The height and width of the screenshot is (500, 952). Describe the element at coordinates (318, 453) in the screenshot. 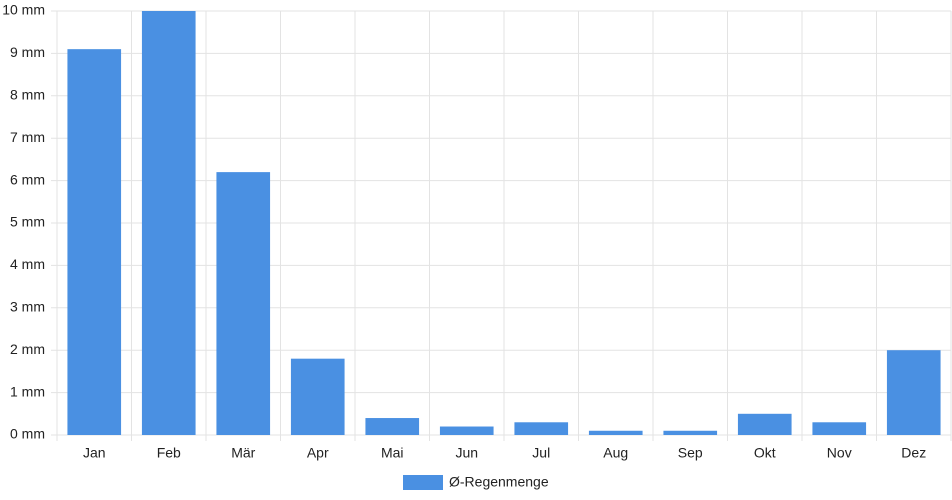

I see `x-tick-label: Apr` at that location.